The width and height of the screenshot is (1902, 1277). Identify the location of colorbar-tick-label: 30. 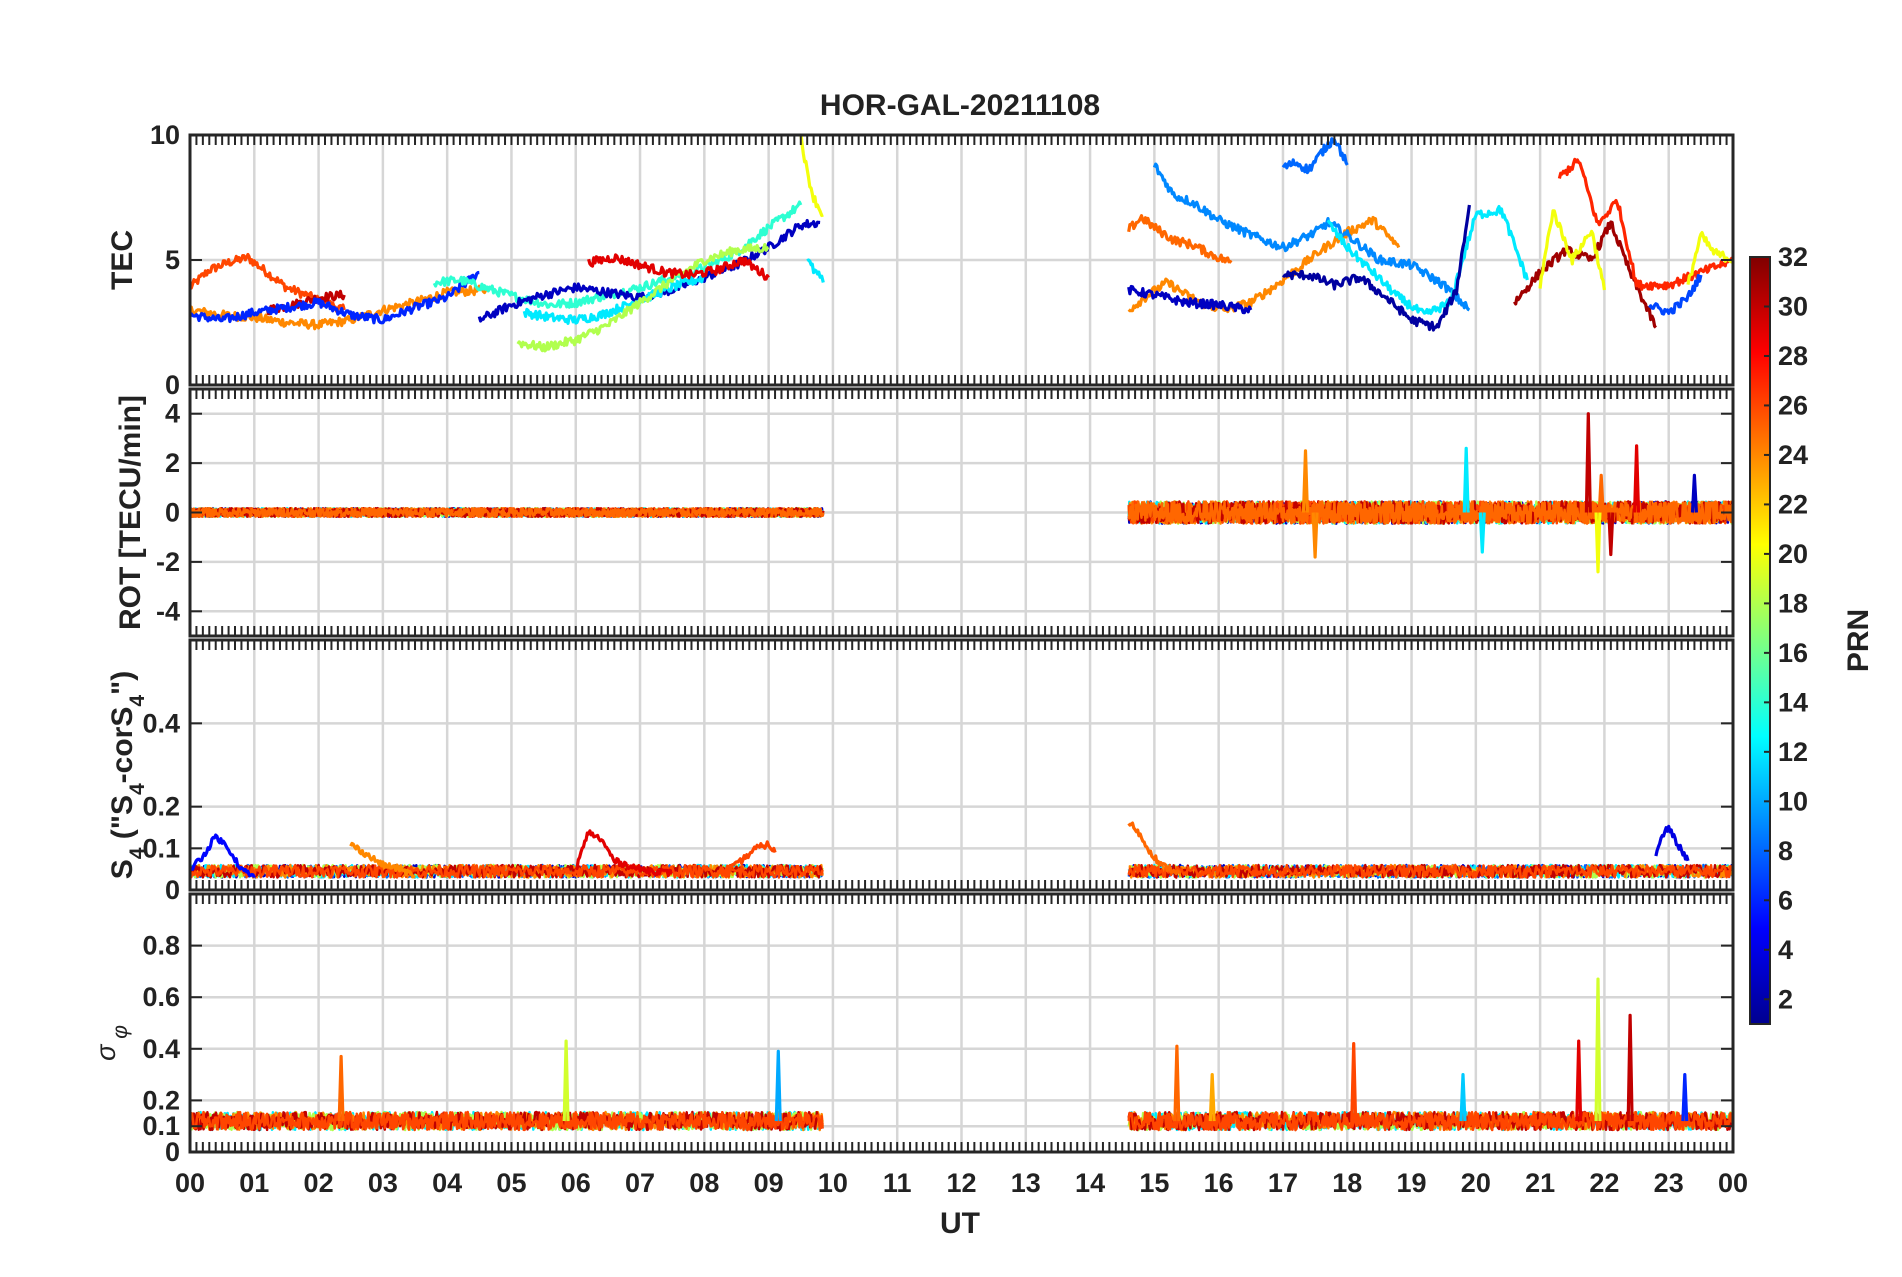
(1793, 306).